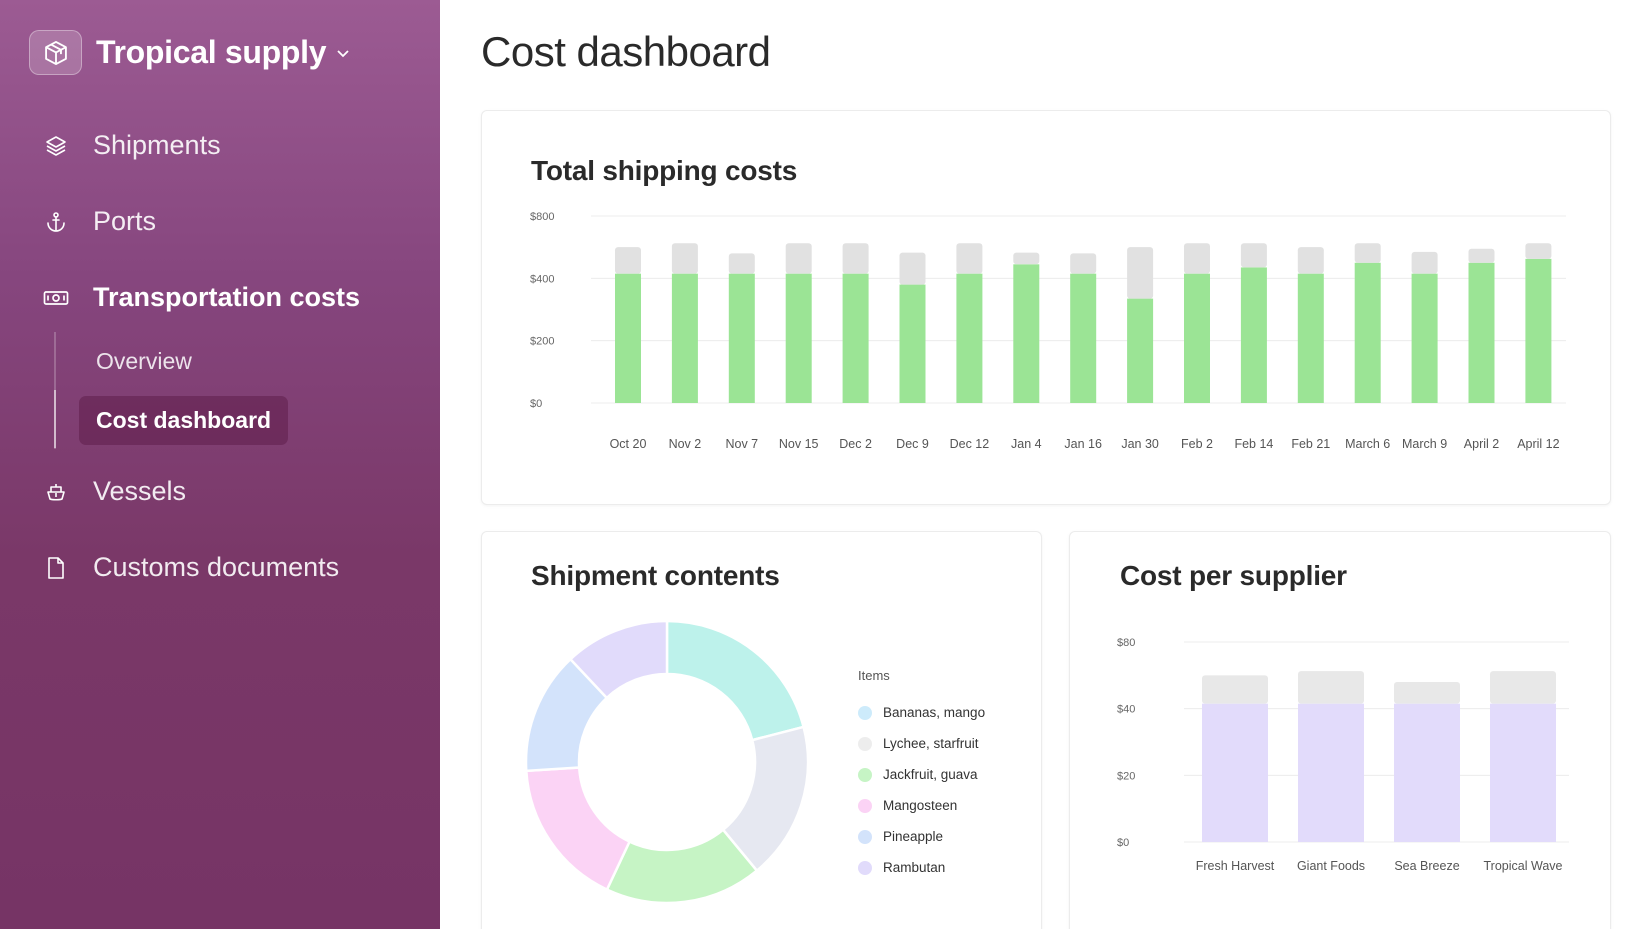 The image size is (1651, 929). What do you see at coordinates (626, 51) in the screenshot?
I see `page-title: Cost dashboard` at bounding box center [626, 51].